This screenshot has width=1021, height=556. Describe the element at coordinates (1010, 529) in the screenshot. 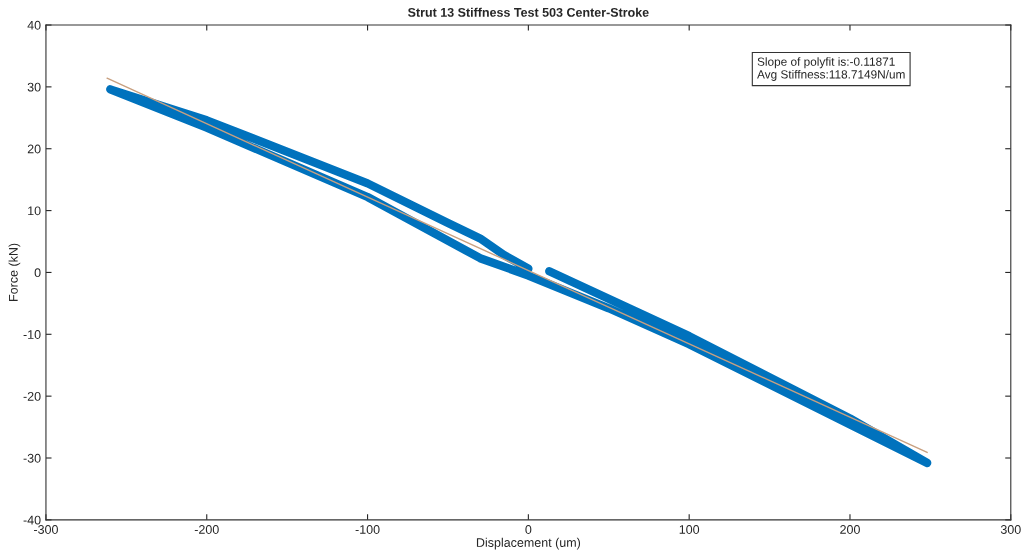

I see `x-tick-label: 300` at that location.